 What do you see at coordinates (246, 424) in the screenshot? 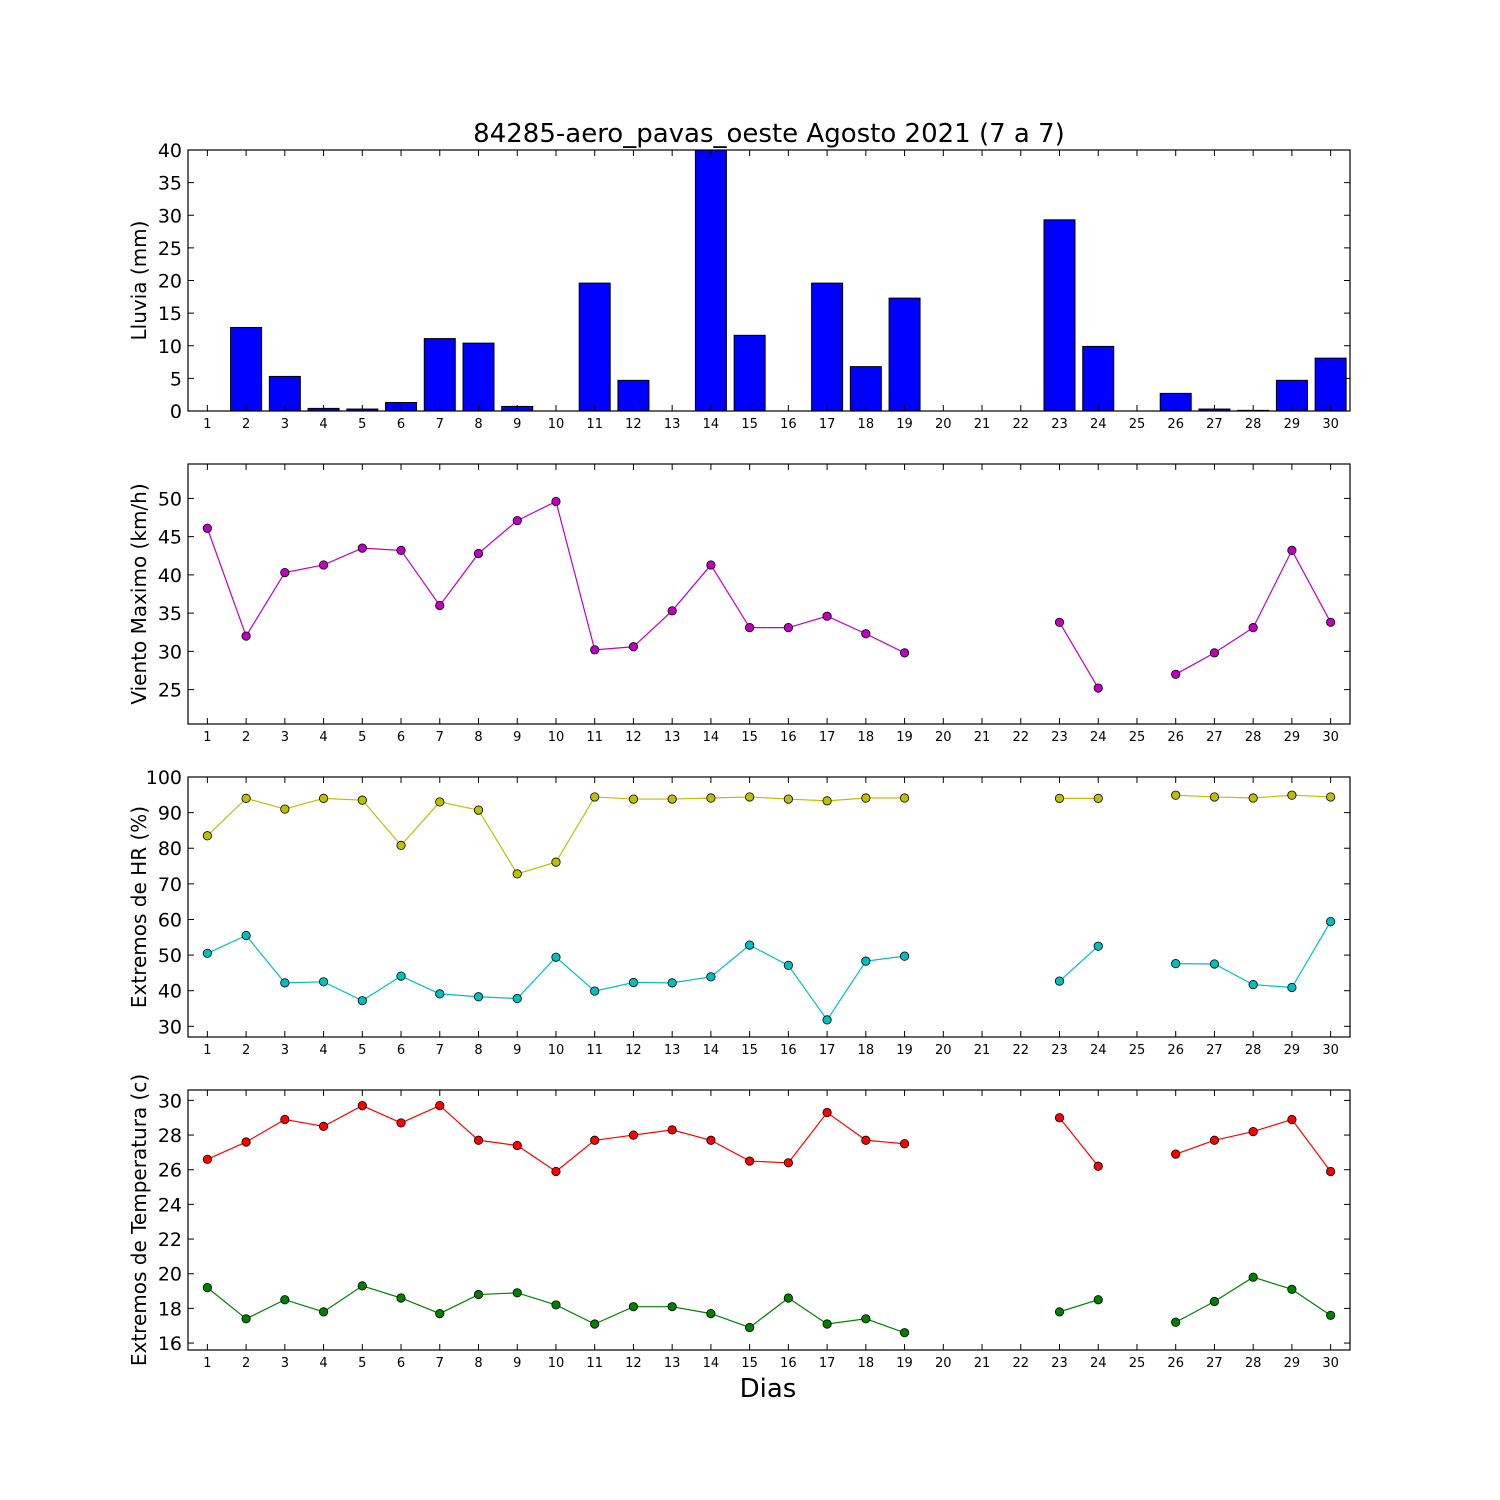
I see `x-tick-label: 2` at bounding box center [246, 424].